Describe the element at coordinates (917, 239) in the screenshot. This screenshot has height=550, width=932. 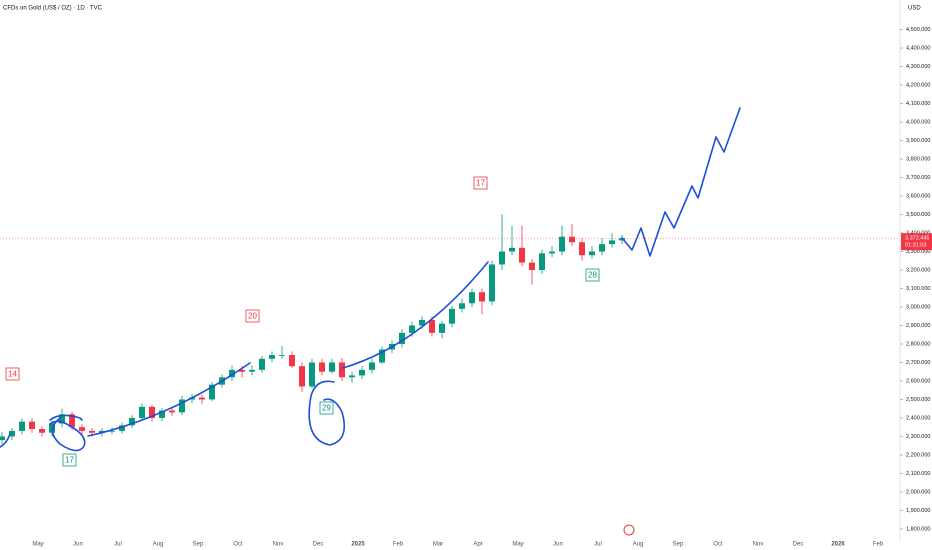
I see `last-price-label: 3,372.445` at that location.